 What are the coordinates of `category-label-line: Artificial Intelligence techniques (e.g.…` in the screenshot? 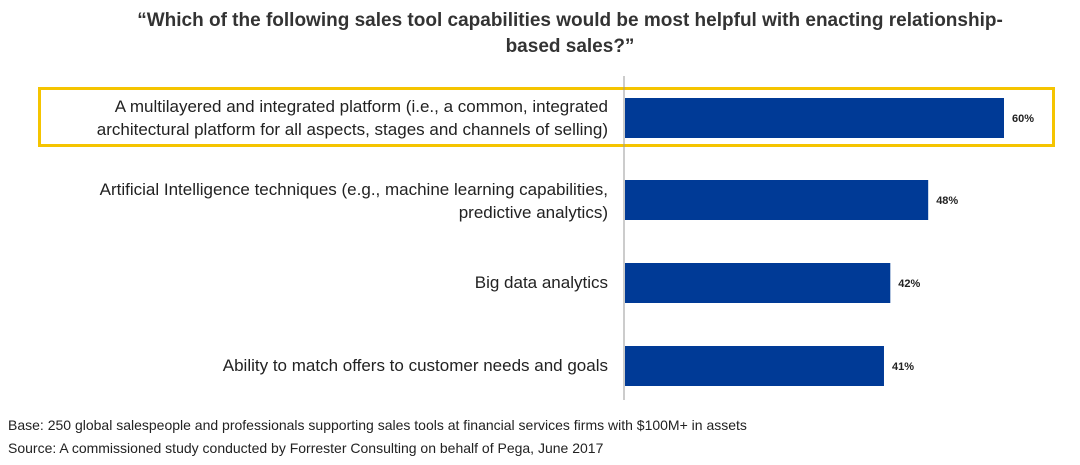 It's located at (353, 189).